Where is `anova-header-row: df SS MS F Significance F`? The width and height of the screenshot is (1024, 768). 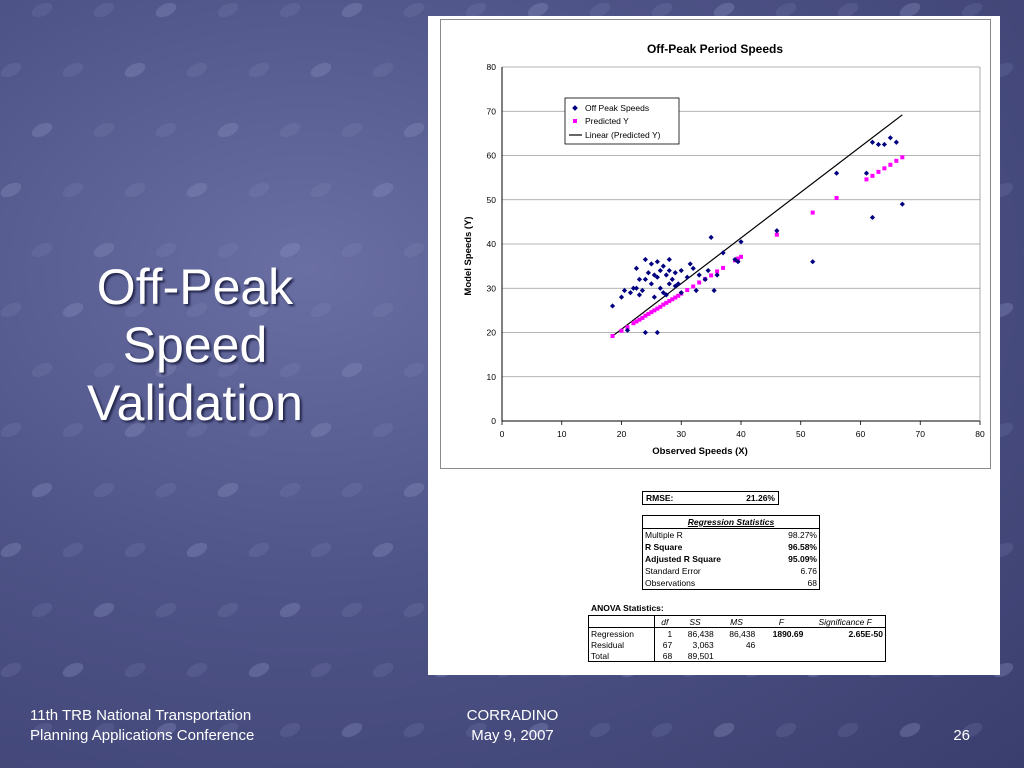
anova-header-row: df SS MS F Significance F is located at coordinates (737, 621).